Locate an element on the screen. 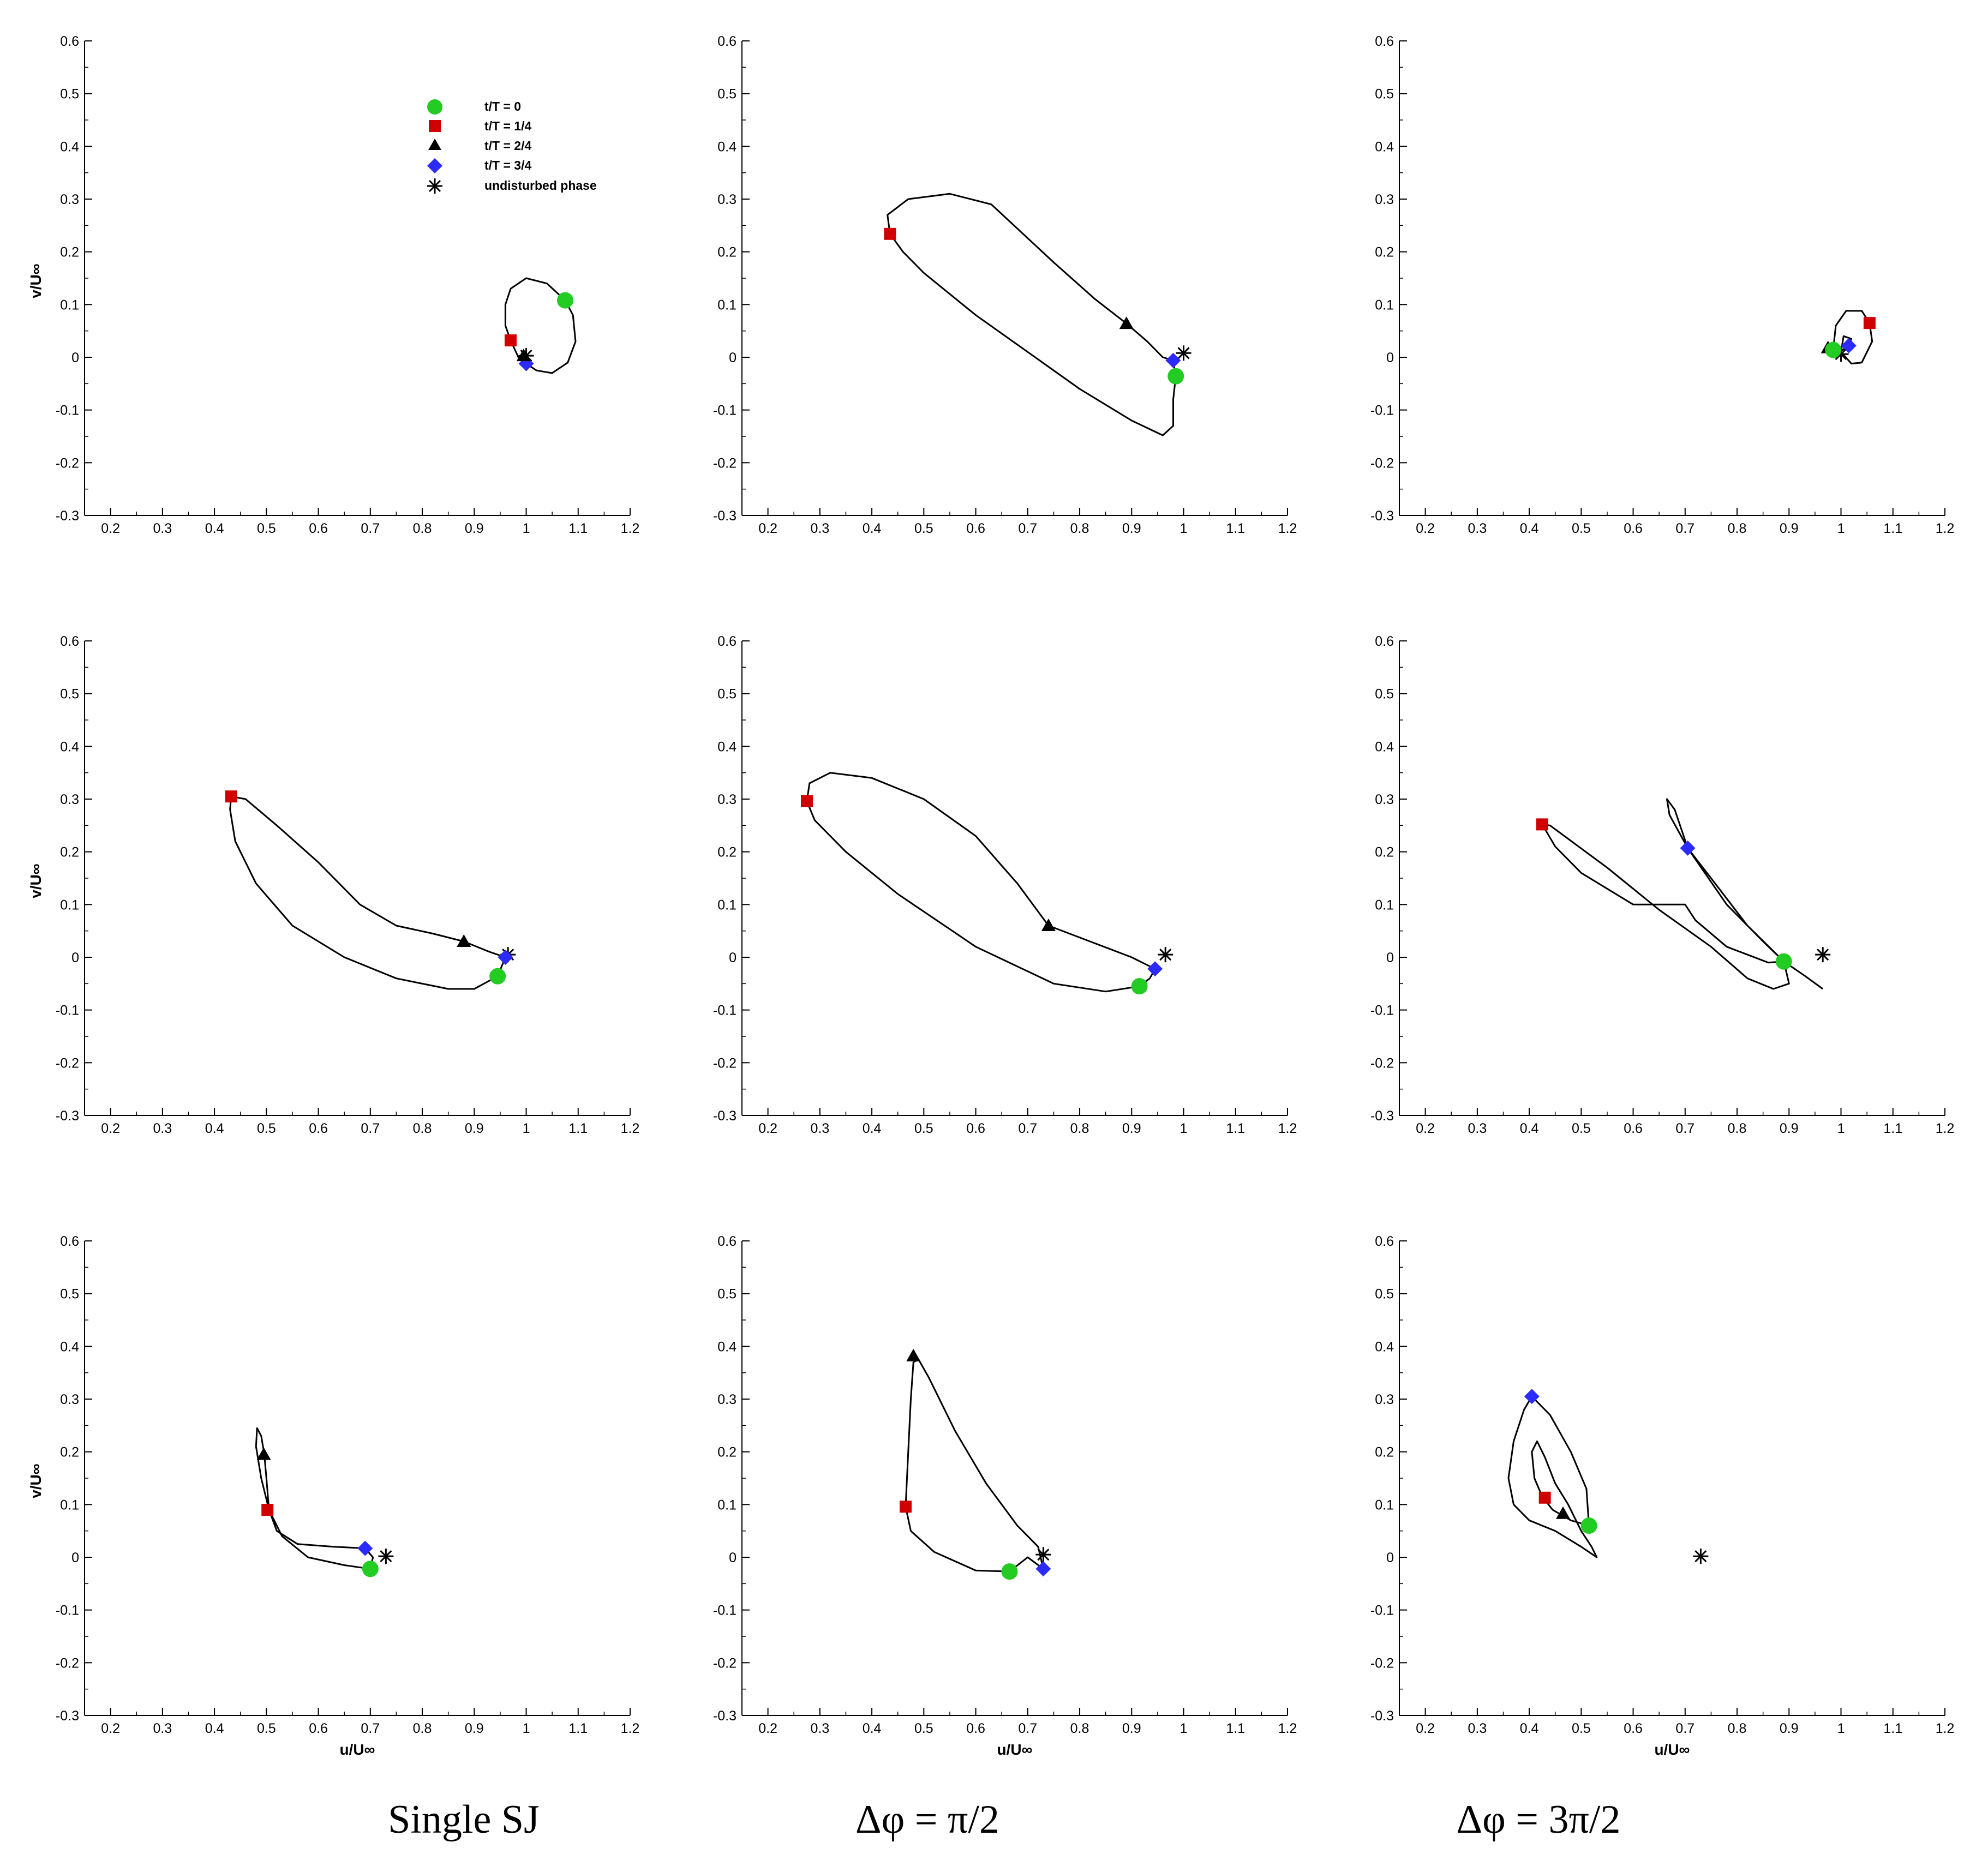 The width and height of the screenshot is (1988, 1854). legend-marker-t1 is located at coordinates (435, 126).